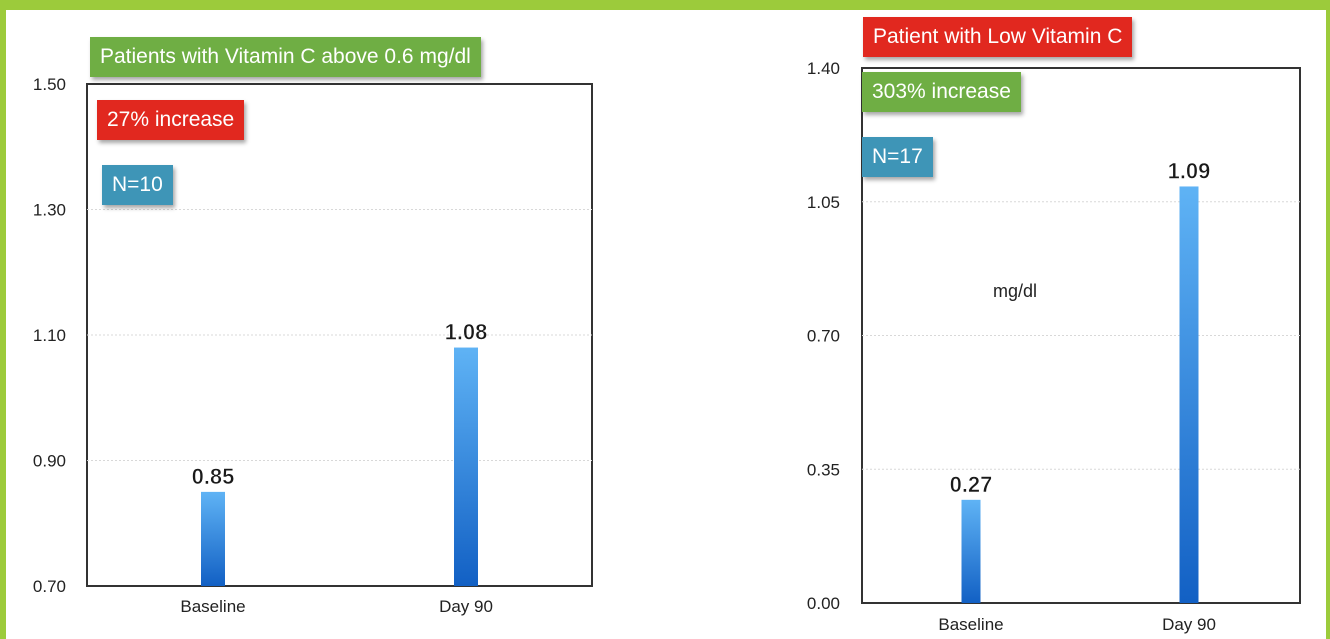 The height and width of the screenshot is (639, 1330). Describe the element at coordinates (941, 92) in the screenshot. I see `chart-right-increase-badge: 303% increase` at that location.